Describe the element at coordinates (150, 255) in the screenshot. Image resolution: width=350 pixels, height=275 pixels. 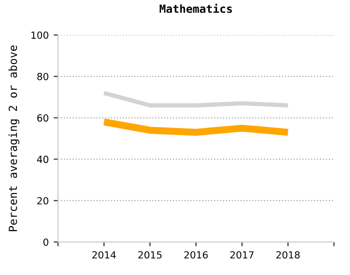
I see `x-tick-label: 2015` at that location.